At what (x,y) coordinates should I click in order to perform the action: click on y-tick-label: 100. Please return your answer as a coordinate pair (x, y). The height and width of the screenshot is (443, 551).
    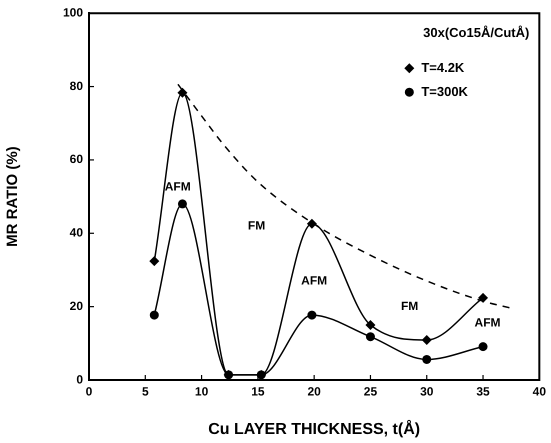
    Looking at the image, I should click on (73, 13).